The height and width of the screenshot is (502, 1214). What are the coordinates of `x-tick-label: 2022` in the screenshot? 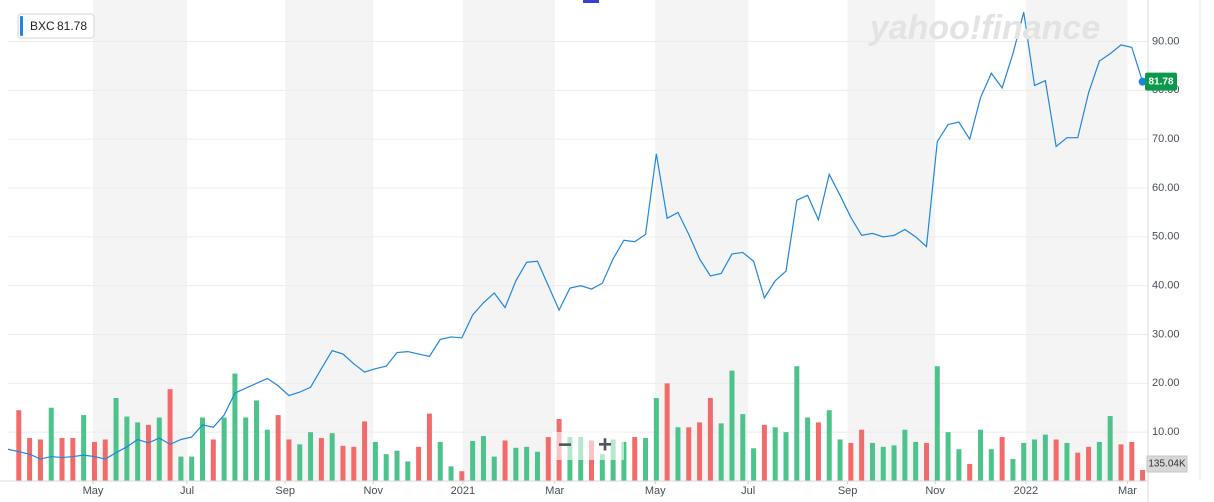 It's located at (1026, 491).